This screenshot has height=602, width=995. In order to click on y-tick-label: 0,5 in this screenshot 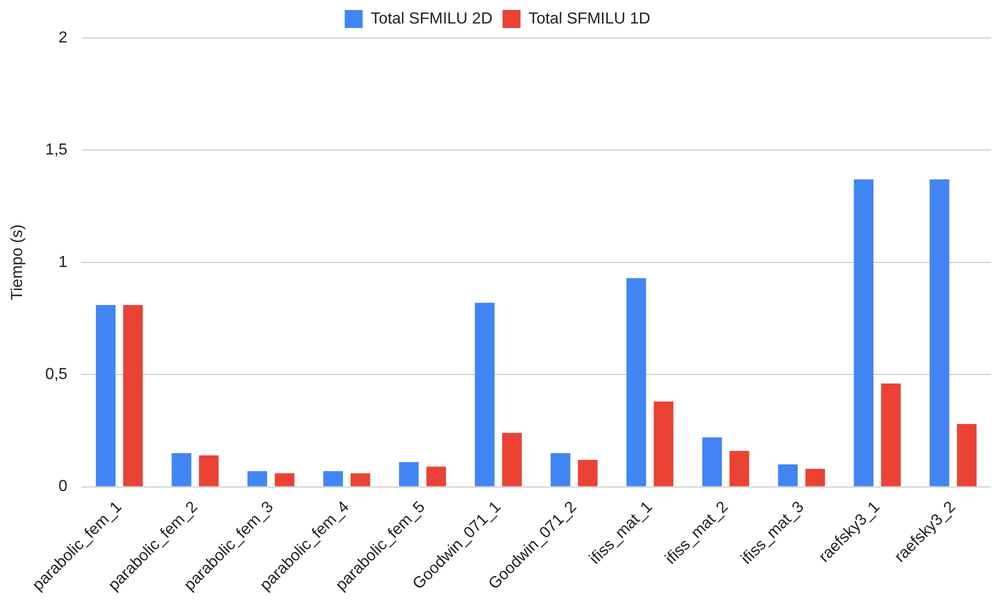, I will do `click(56, 374)`.